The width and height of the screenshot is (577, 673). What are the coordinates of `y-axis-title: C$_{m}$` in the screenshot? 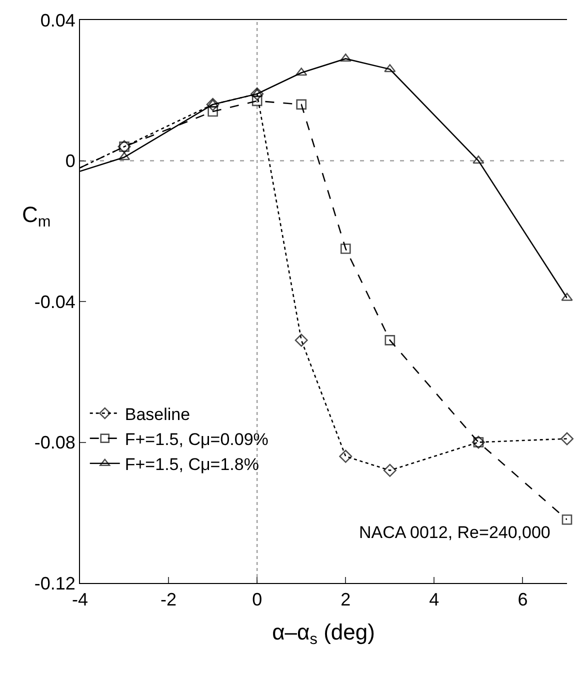 It's located at (36, 216).